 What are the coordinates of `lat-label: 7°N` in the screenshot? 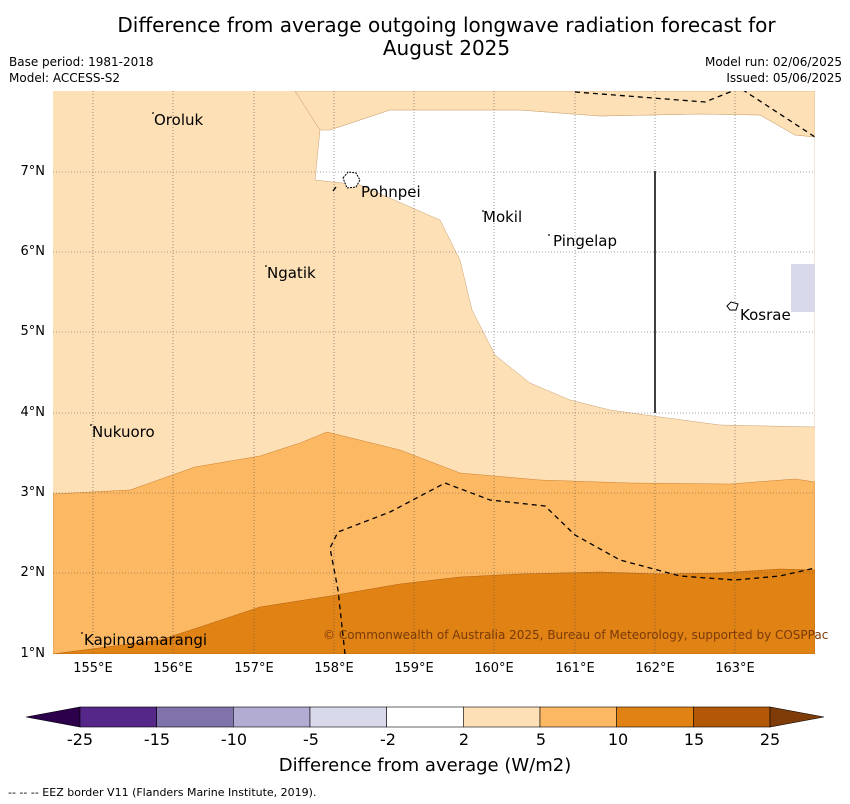 It's located at (33, 171).